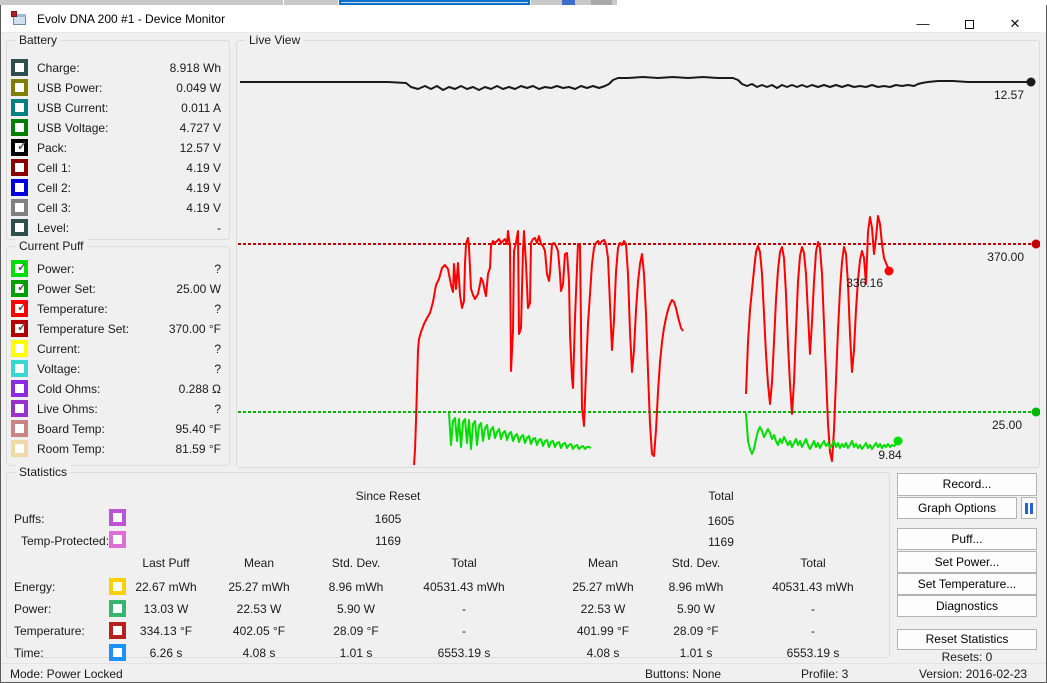  What do you see at coordinates (19, 147) in the screenshot?
I see `battery-checkbox-4: ✓` at bounding box center [19, 147].